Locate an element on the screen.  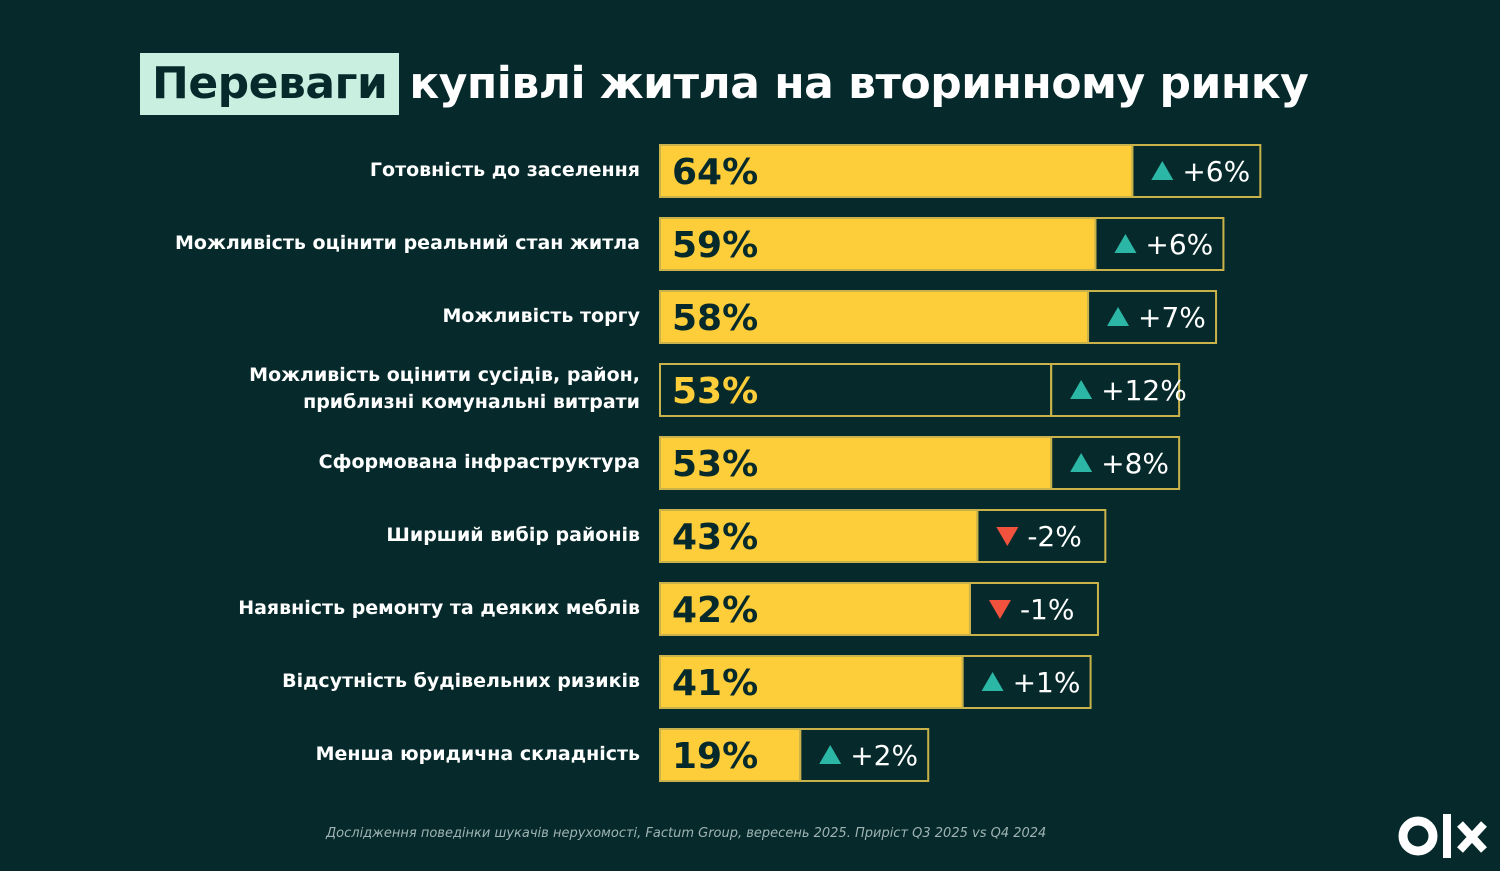
bar-row: 43% -2% is located at coordinates (883, 536).